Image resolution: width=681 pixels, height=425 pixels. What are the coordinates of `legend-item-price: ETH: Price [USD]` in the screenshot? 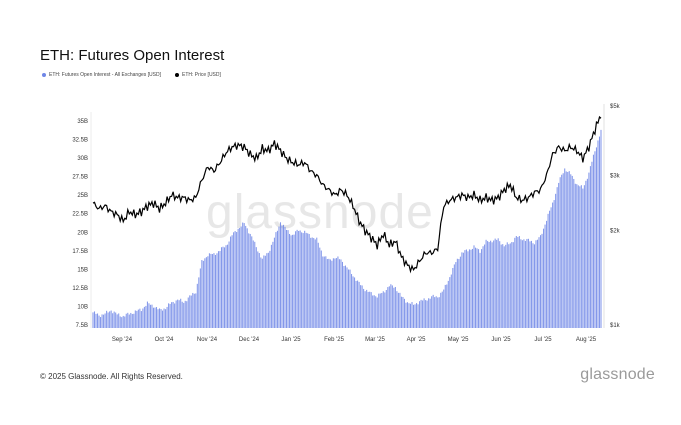 It's located at (198, 75).